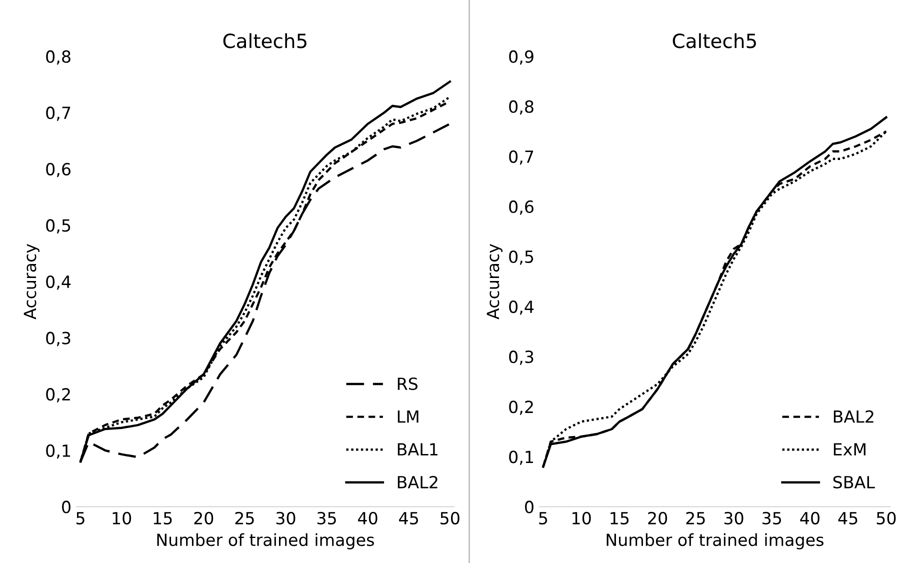  What do you see at coordinates (408, 416) in the screenshot?
I see `legend-label: LM` at bounding box center [408, 416].